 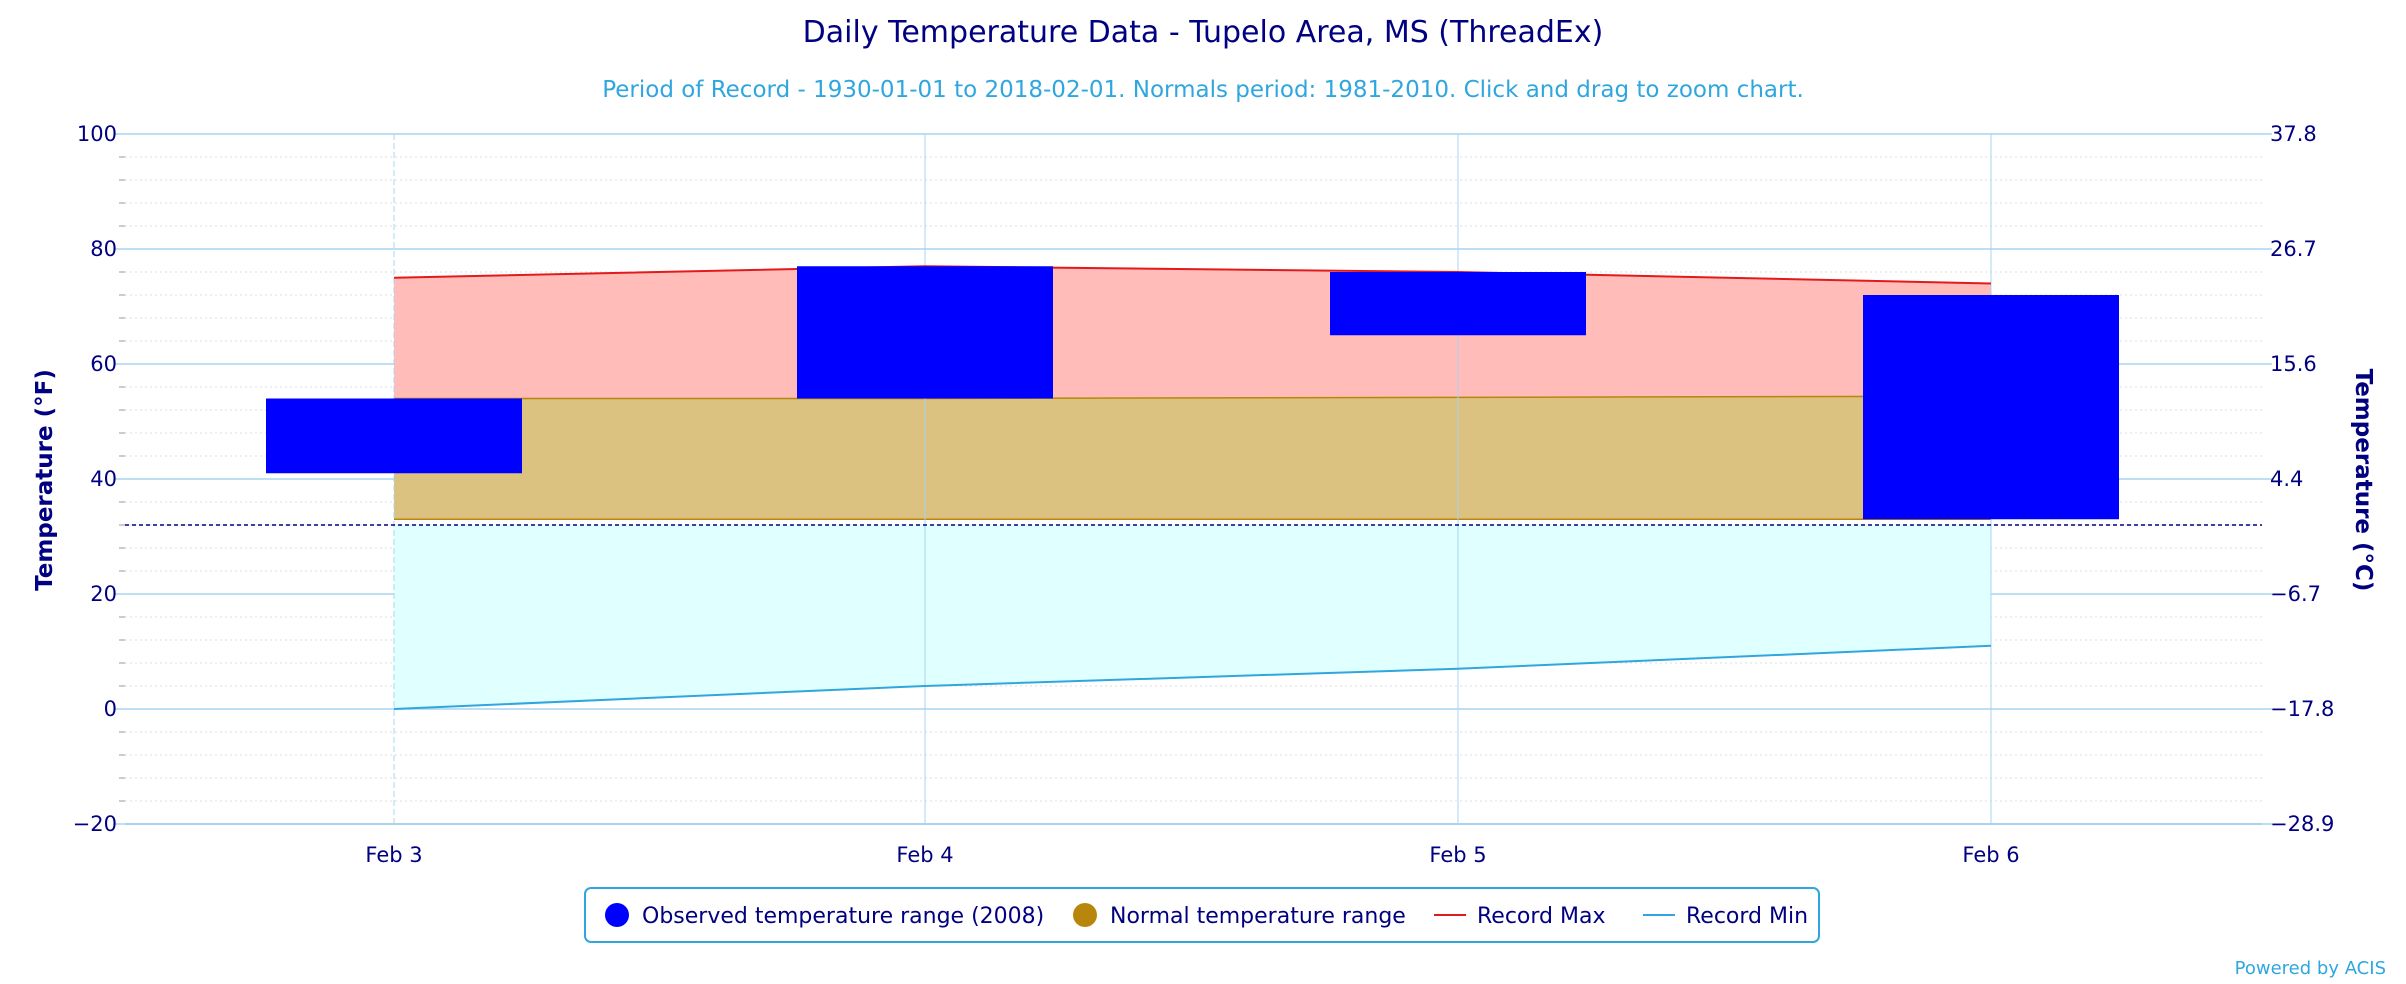 I want to click on y-tick-label-right: 4.4, so click(x=2286, y=479).